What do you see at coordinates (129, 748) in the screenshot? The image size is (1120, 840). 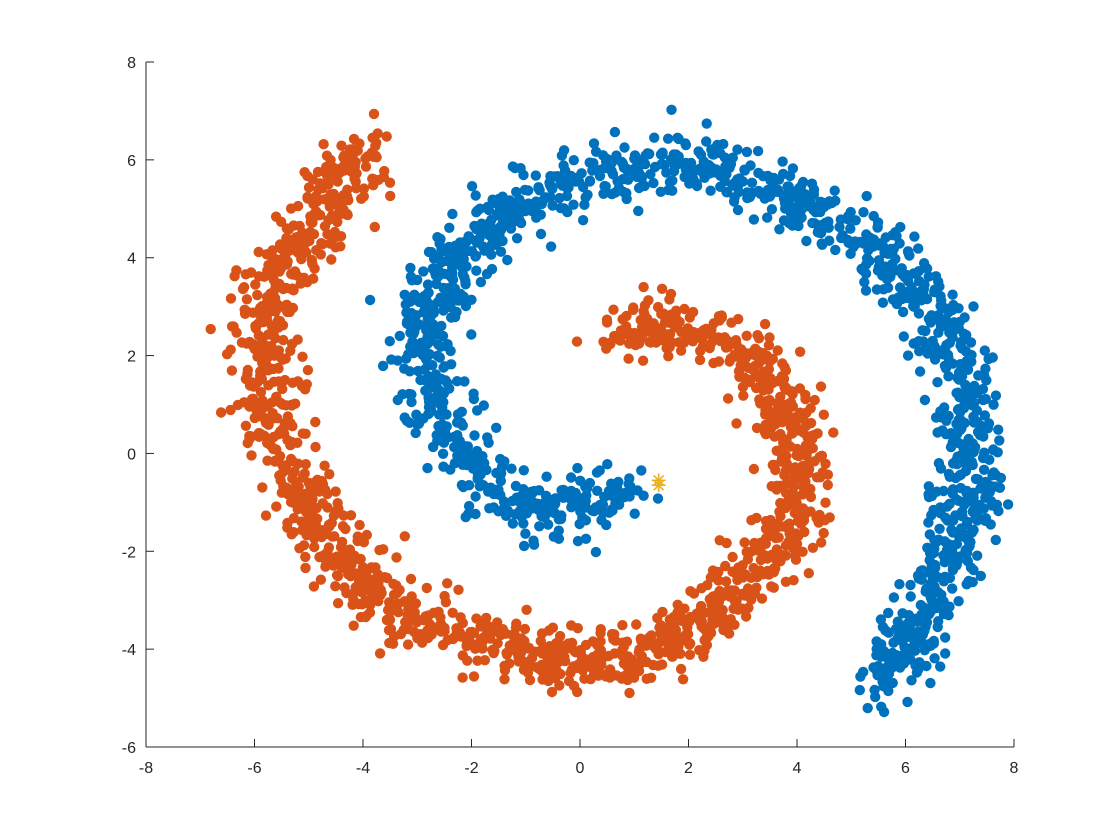 I see `y-tick-label: -6` at bounding box center [129, 748].